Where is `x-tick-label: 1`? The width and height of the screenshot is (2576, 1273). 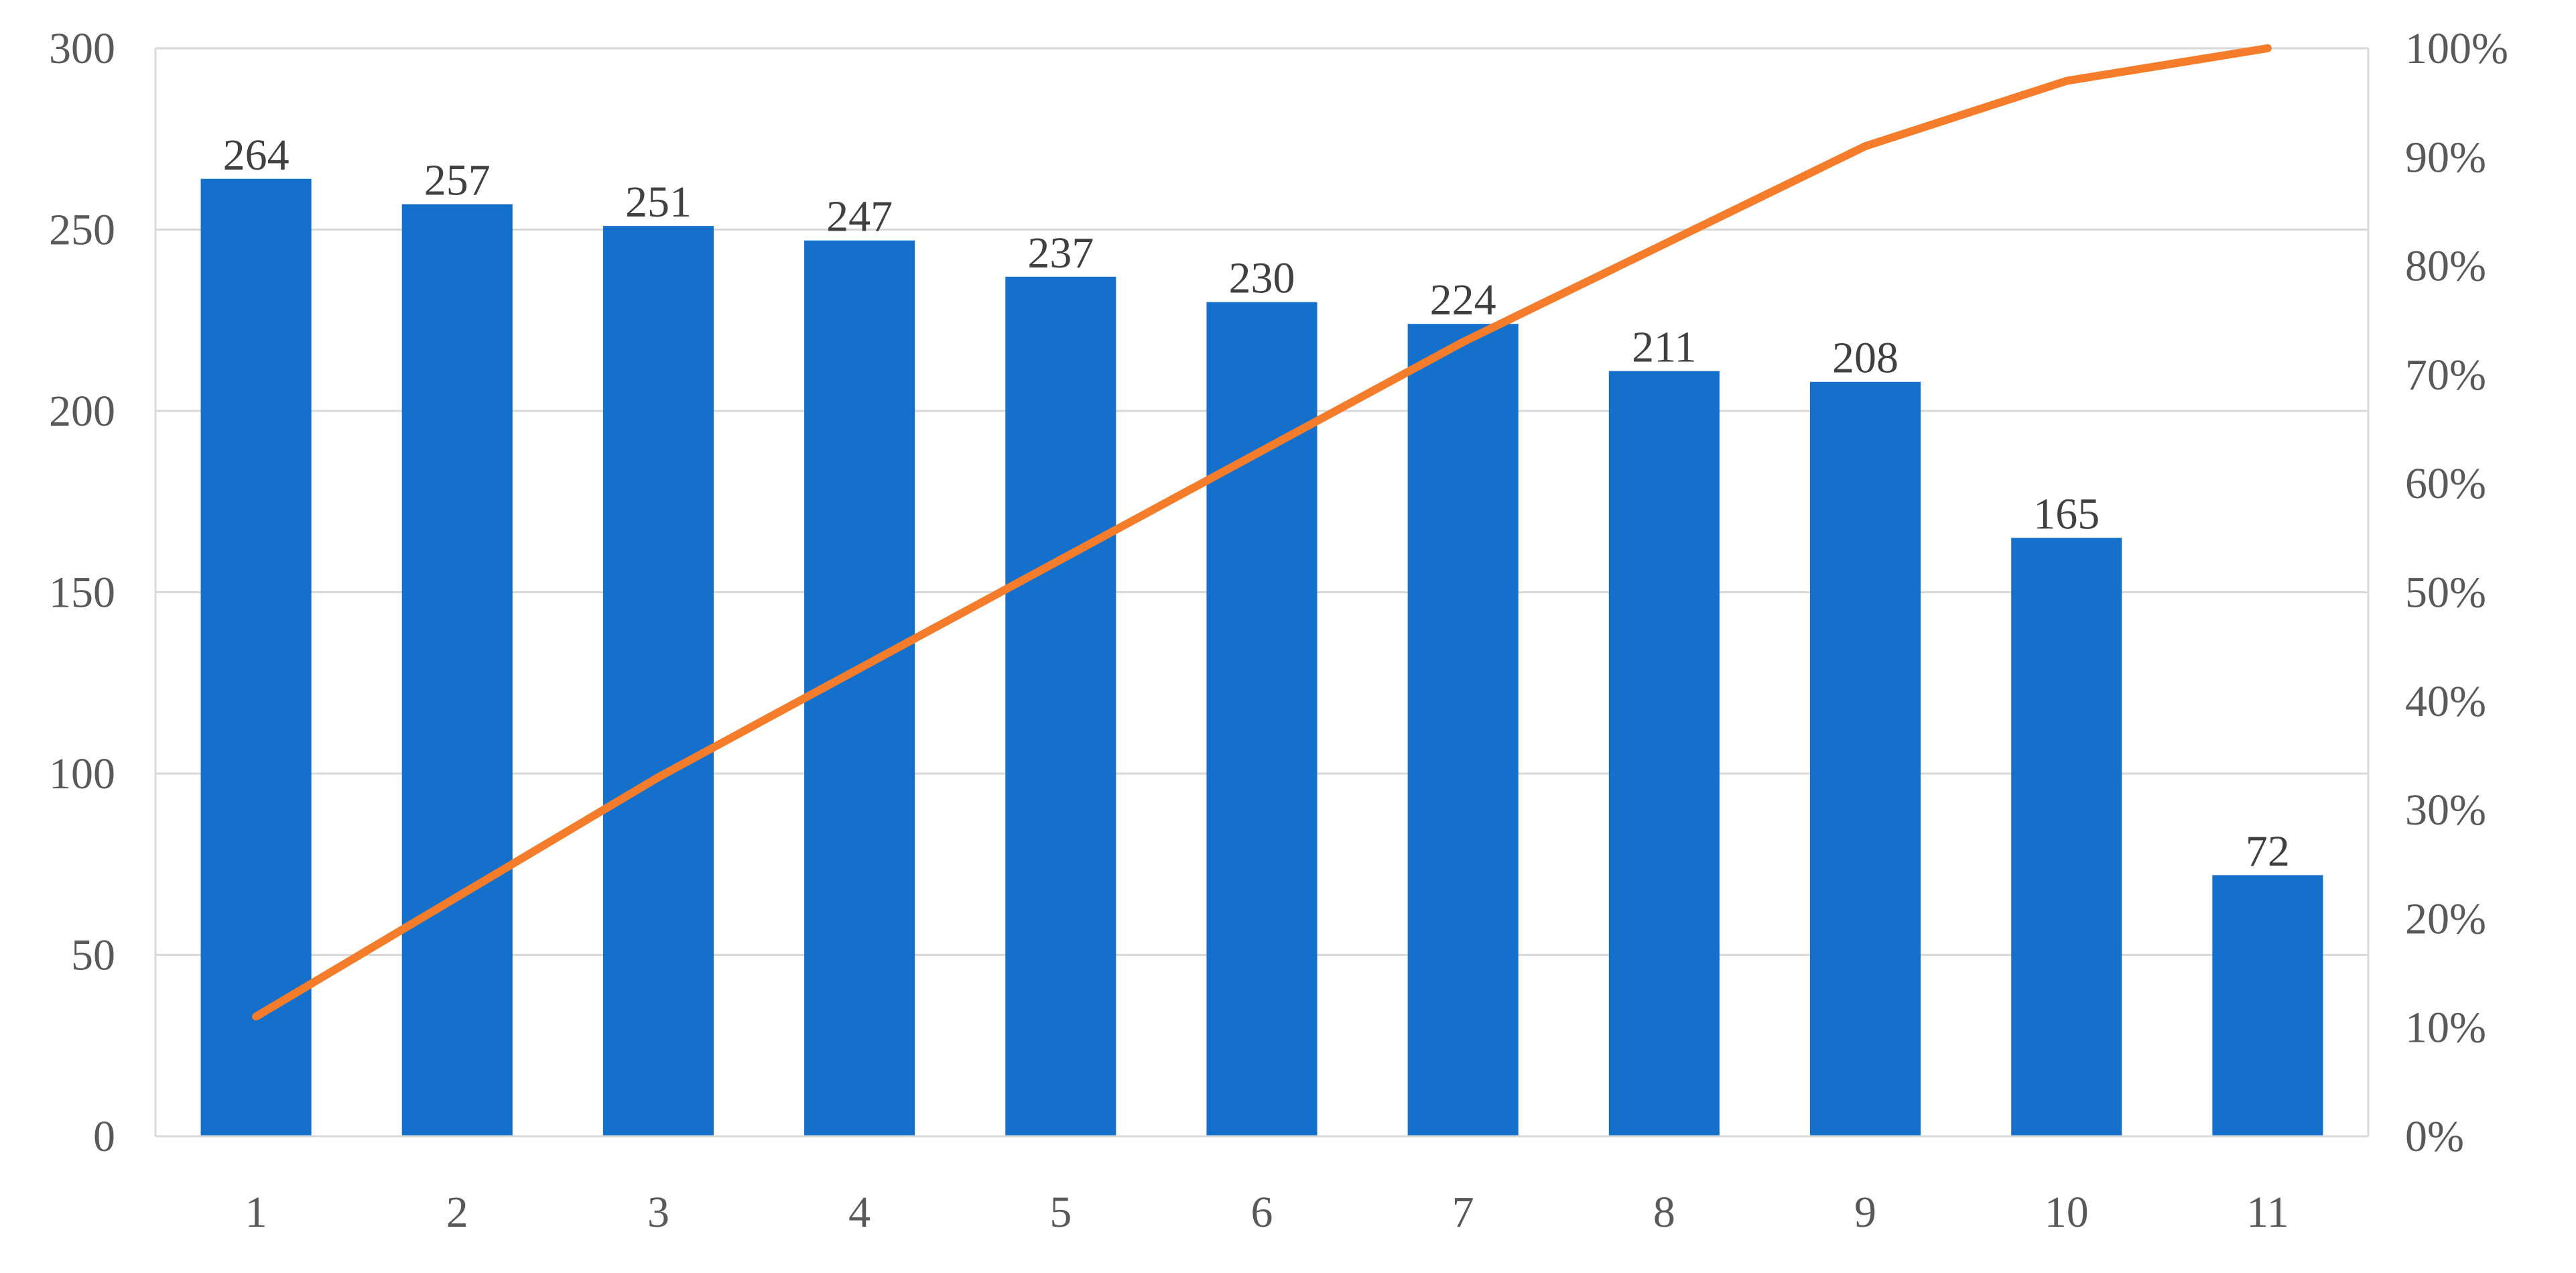
x-tick-label: 1 is located at coordinates (256, 1213).